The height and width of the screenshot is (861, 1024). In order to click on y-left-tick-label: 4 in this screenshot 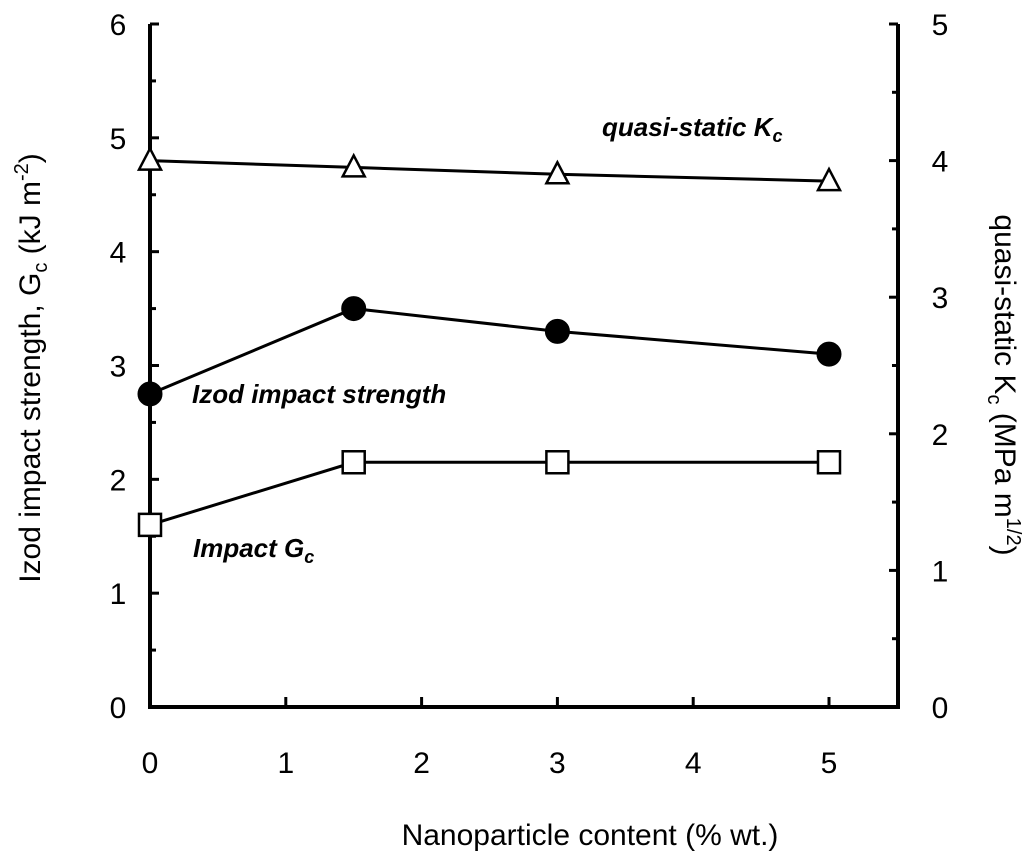, I will do `click(118, 253)`.